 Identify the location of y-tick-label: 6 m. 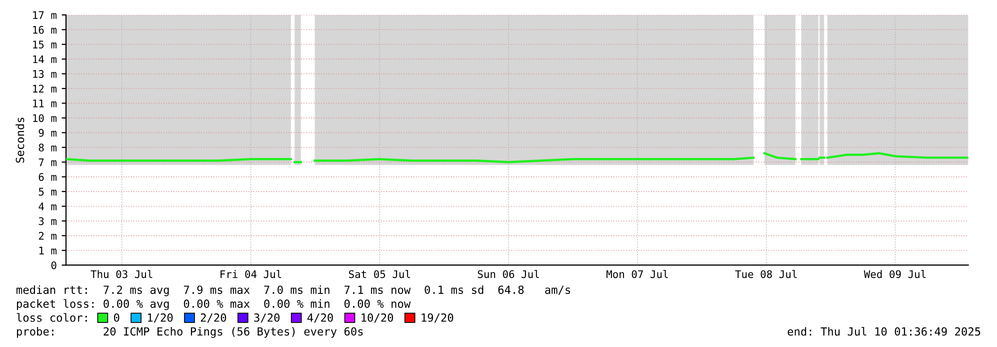
(47, 177).